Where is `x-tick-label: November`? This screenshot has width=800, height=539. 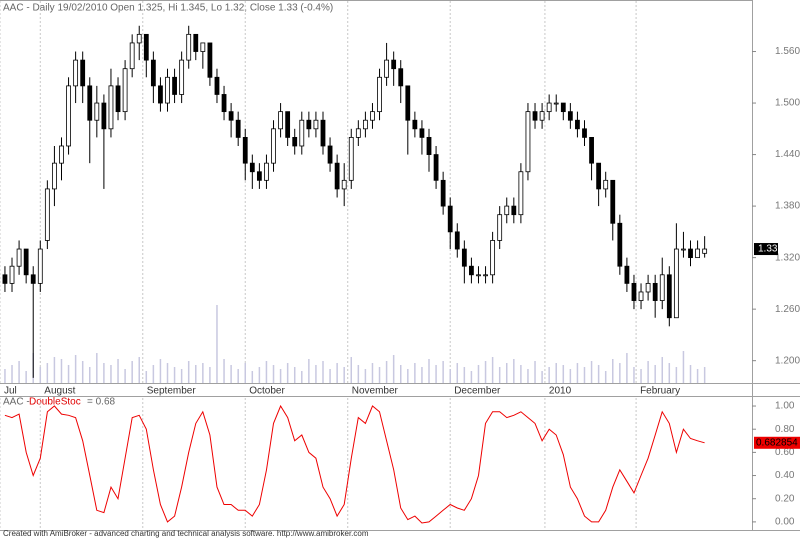 x-tick-label: November is located at coordinates (375, 391).